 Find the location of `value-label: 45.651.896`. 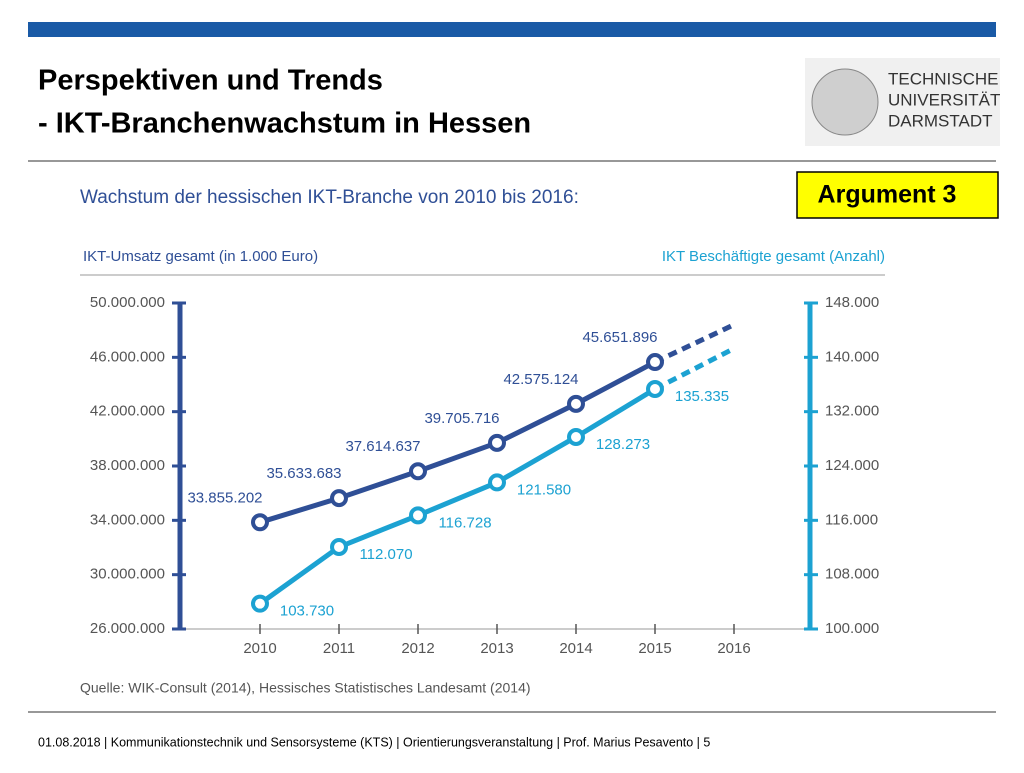

value-label: 45.651.896 is located at coordinates (619, 337).